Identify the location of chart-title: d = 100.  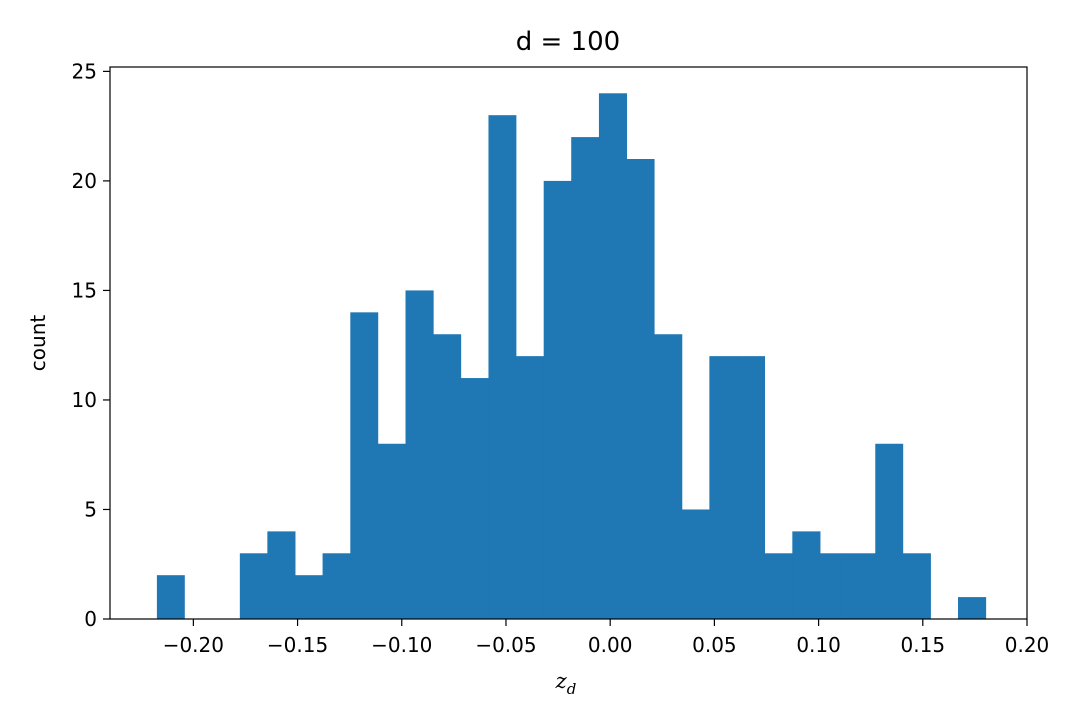
(568, 42).